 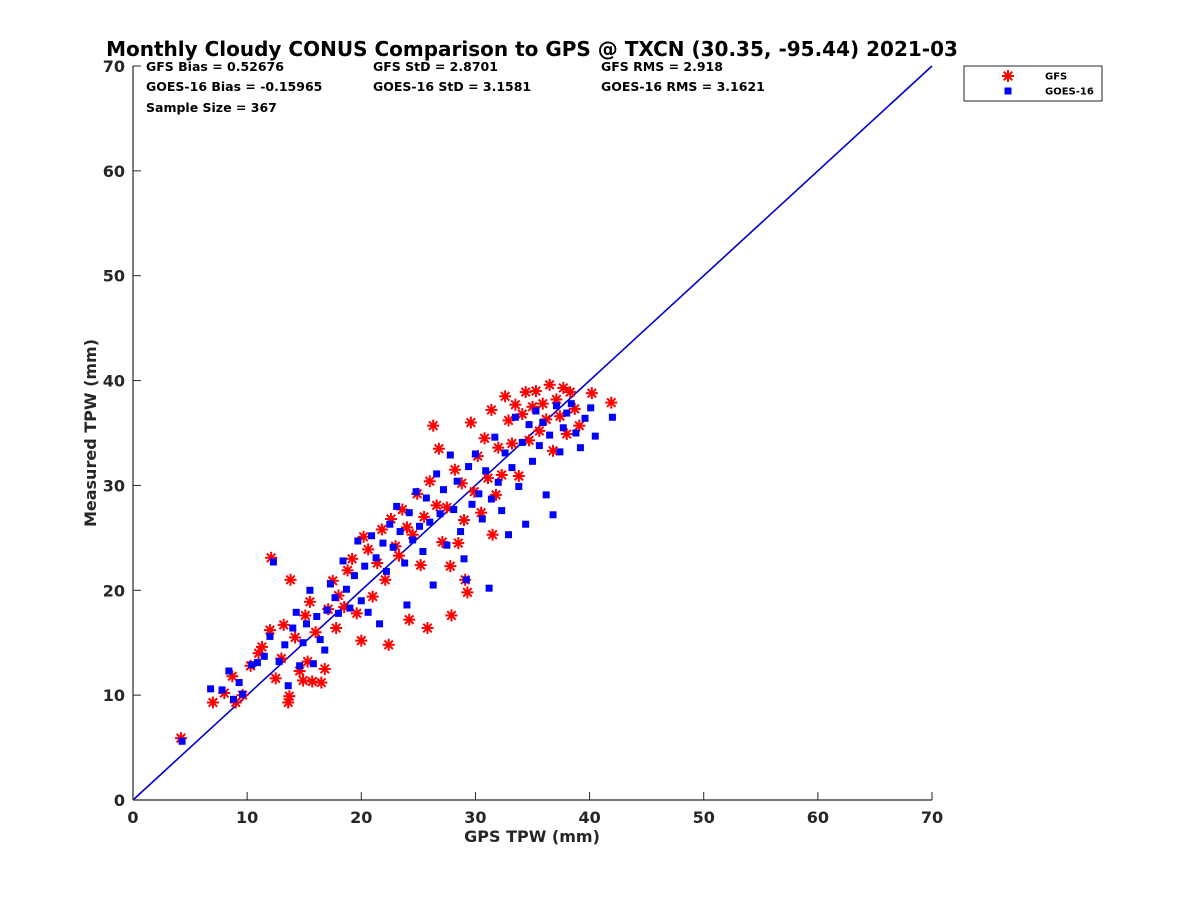 What do you see at coordinates (704, 817) in the screenshot?
I see `x-tick-label: 50` at bounding box center [704, 817].